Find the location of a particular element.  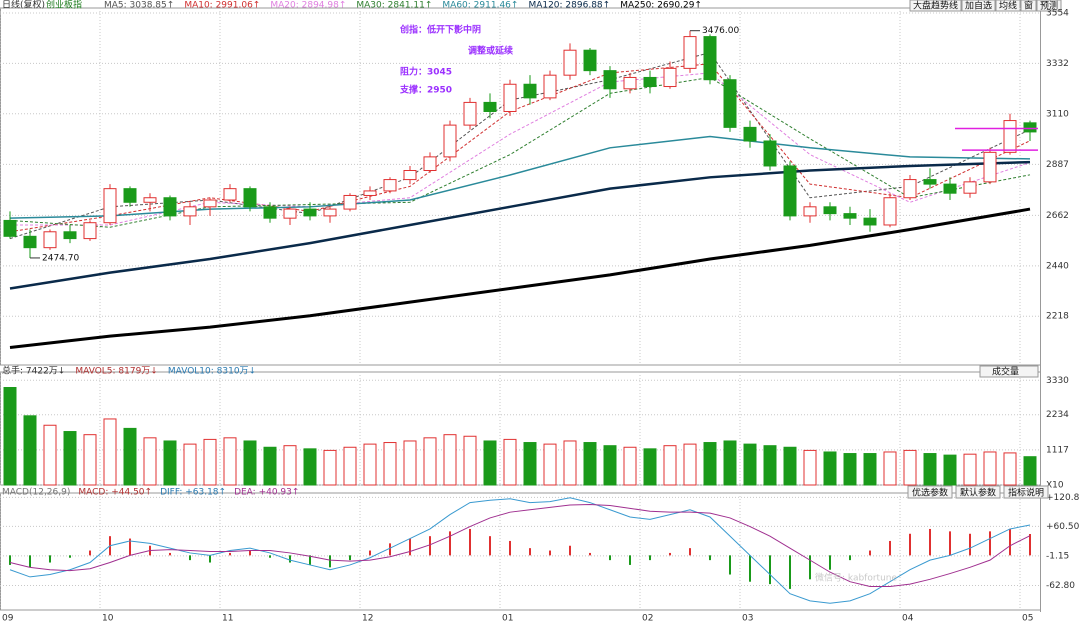

indicator-button-label: 指标说明 is located at coordinates (1026, 493).